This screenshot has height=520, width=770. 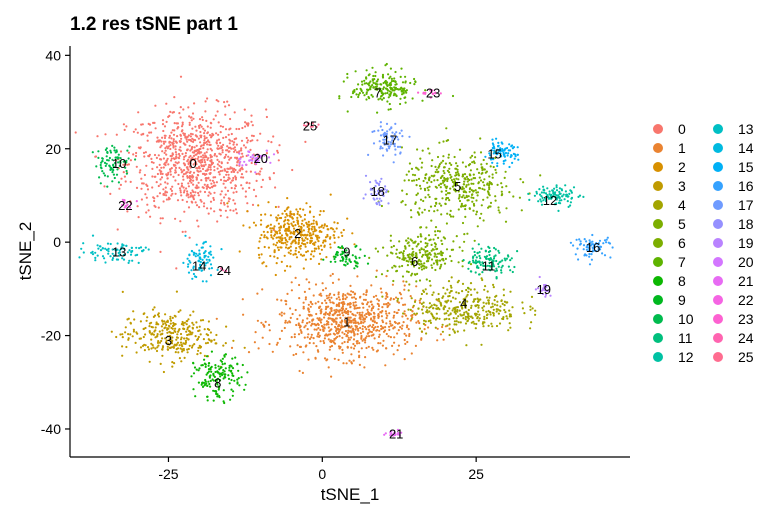 What do you see at coordinates (489, 266) in the screenshot?
I see `cluster-label-11: 11` at bounding box center [489, 266].